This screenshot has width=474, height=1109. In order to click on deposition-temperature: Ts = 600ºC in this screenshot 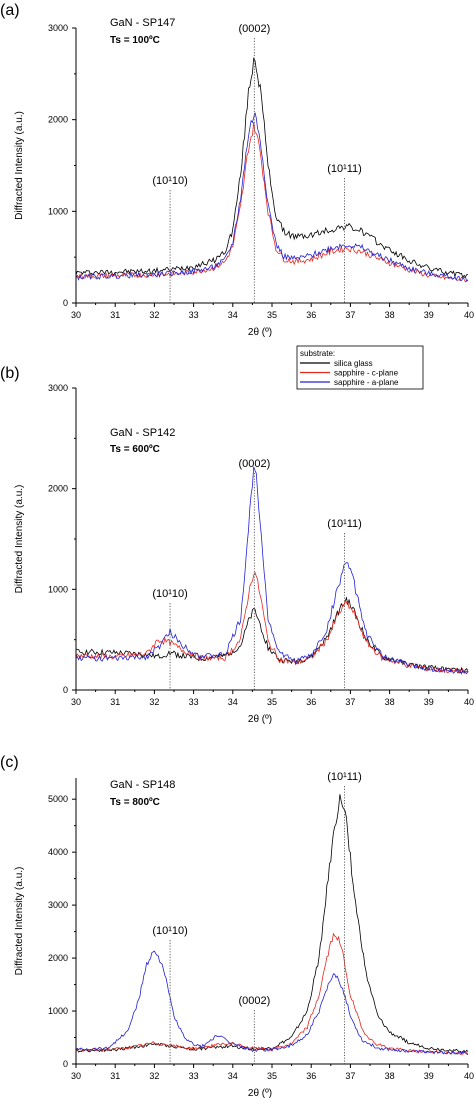, I will do `click(135, 449)`.